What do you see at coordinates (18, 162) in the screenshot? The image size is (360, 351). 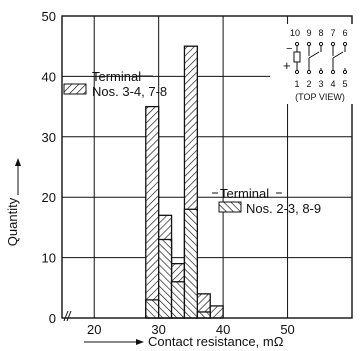 I see `y-axis-arrowhead` at bounding box center [18, 162].